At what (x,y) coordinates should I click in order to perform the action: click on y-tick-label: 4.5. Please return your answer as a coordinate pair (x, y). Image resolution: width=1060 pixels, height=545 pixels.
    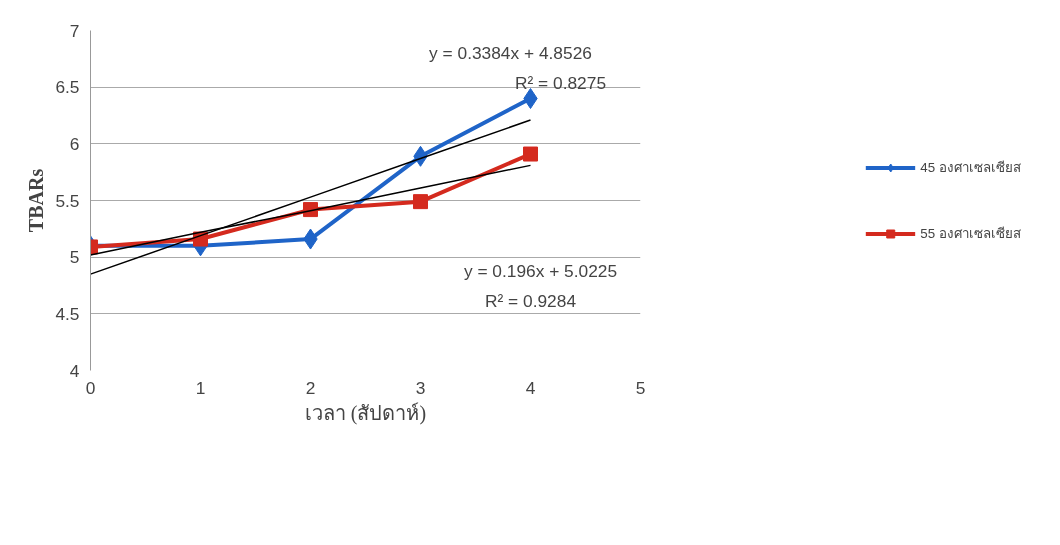
    Looking at the image, I should click on (67, 313).